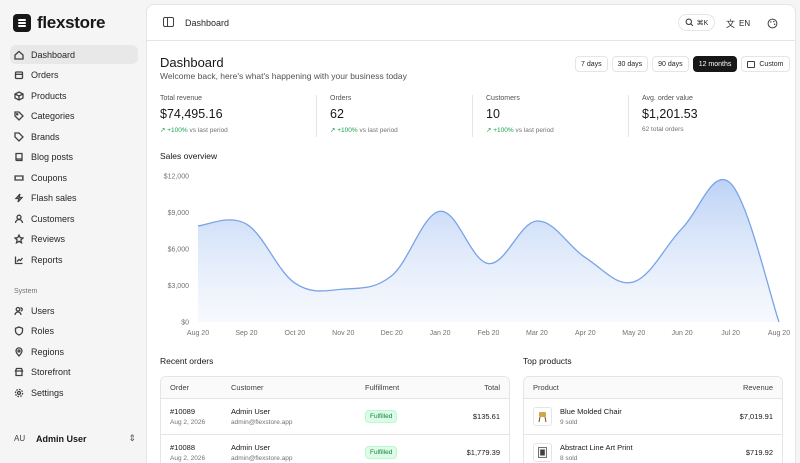 The width and height of the screenshot is (800, 463). Describe the element at coordinates (61, 438) in the screenshot. I see `user-name: Admin User` at that location.